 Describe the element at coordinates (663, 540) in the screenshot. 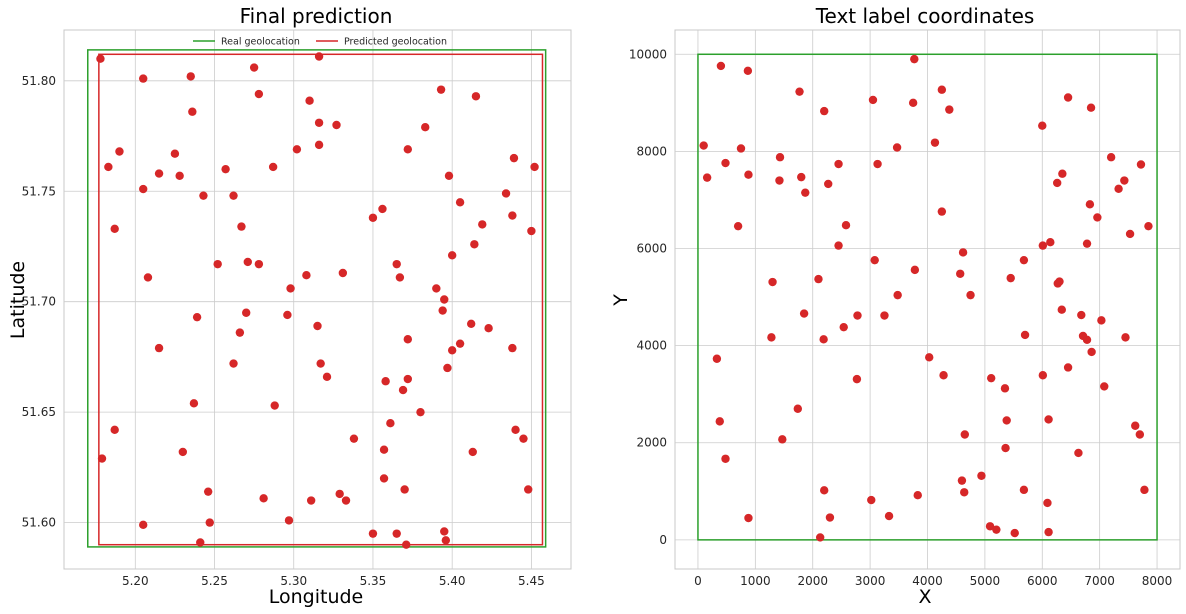

I see `y-tick-label: 0` at that location.